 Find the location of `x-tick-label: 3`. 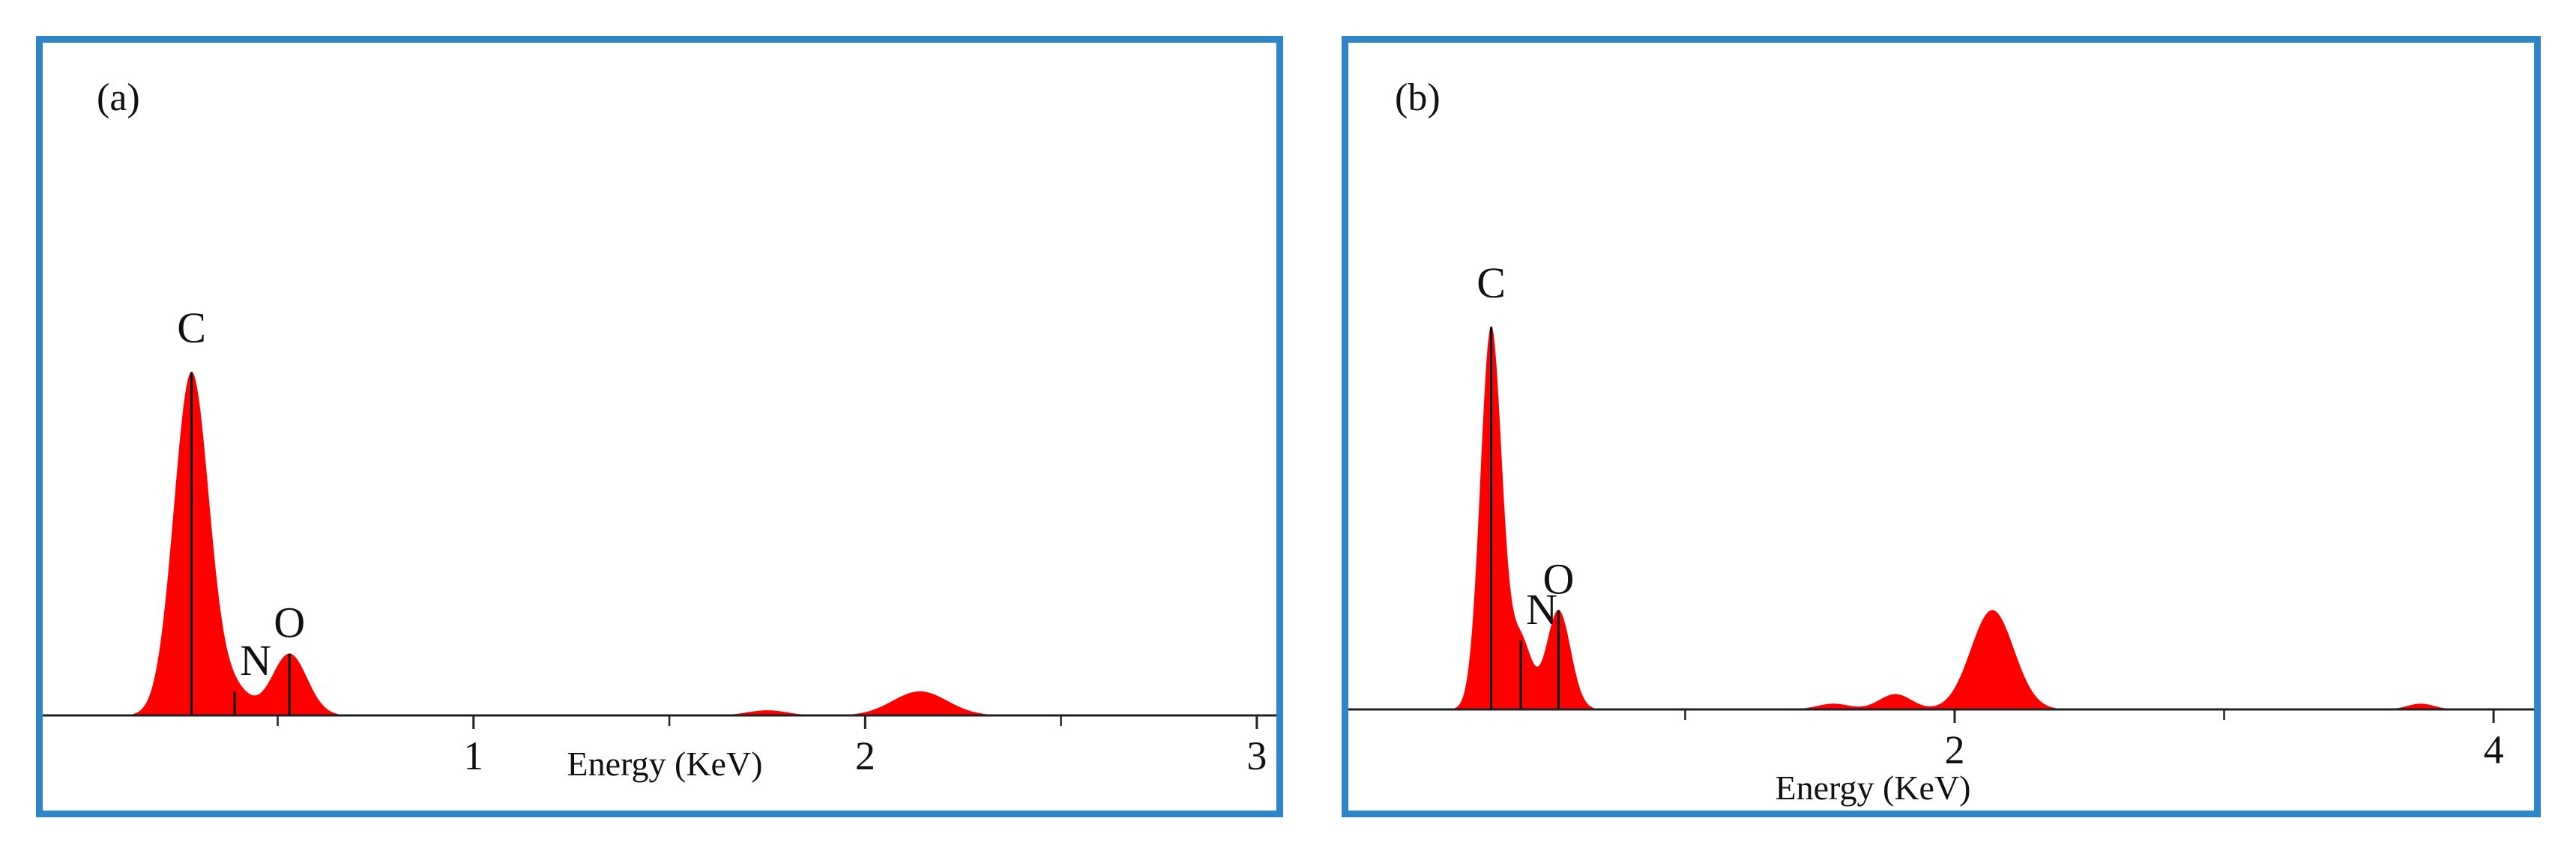

x-tick-label: 3 is located at coordinates (1257, 755).